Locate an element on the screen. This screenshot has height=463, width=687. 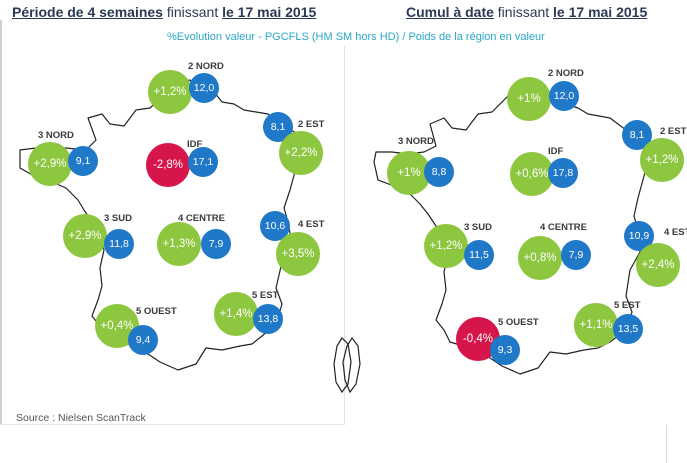
right-2-est-evolution: +1,2% is located at coordinates (662, 160).